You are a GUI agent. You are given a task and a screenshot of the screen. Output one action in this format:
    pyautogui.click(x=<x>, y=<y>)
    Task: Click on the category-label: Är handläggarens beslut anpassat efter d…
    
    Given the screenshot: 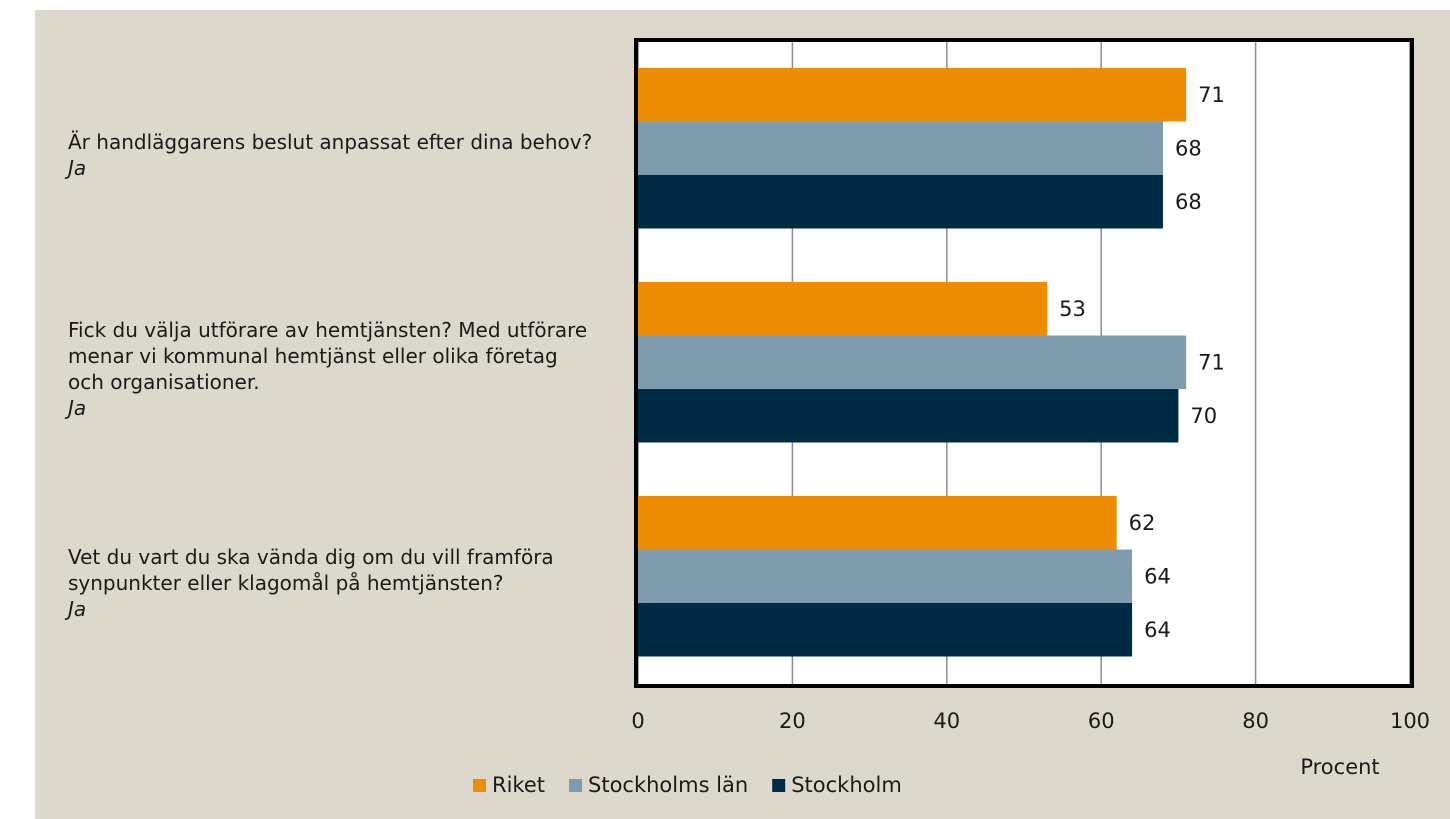 What is the action you would take?
    pyautogui.click(x=333, y=155)
    